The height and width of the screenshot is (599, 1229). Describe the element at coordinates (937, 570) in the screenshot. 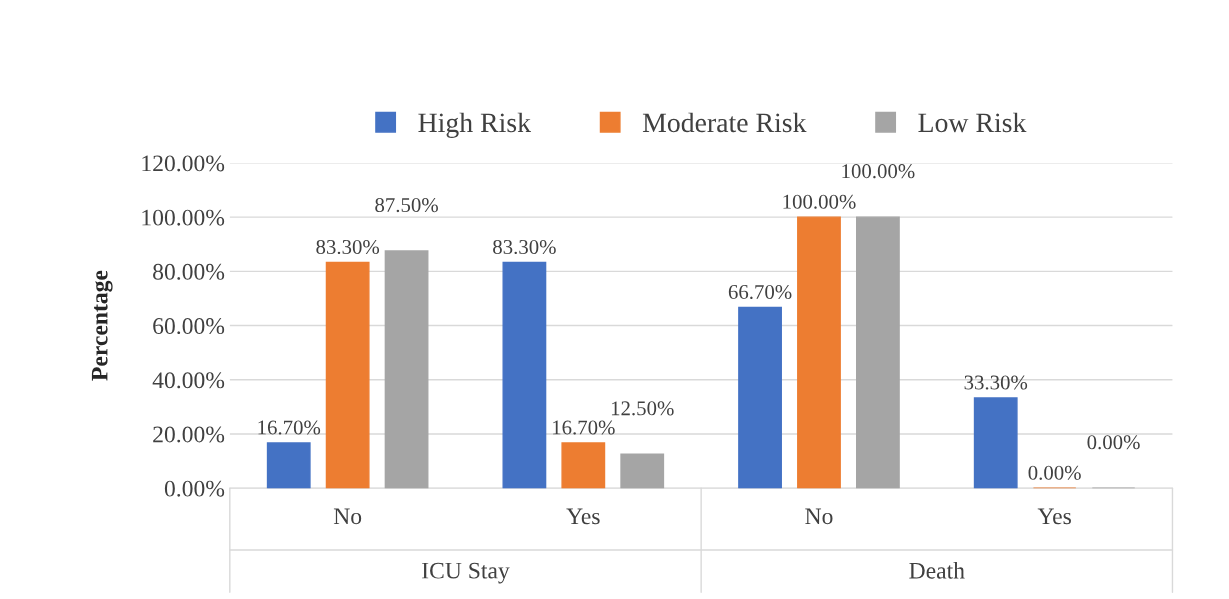

I see `text: Death` at that location.